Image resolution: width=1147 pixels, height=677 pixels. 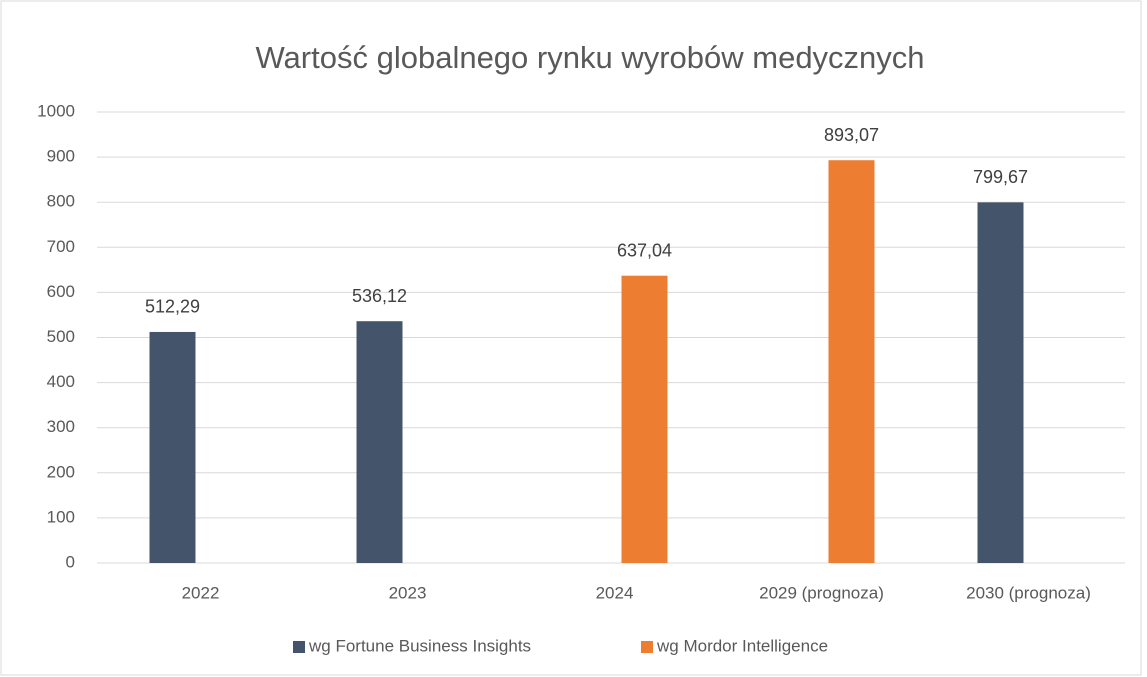 What do you see at coordinates (379, 296) in the screenshot?
I see `data-label: 536,12` at bounding box center [379, 296].